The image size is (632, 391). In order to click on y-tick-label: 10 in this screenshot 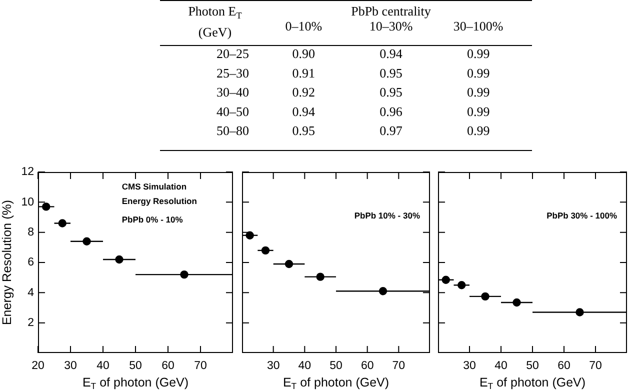, I will do `click(27, 202)`.